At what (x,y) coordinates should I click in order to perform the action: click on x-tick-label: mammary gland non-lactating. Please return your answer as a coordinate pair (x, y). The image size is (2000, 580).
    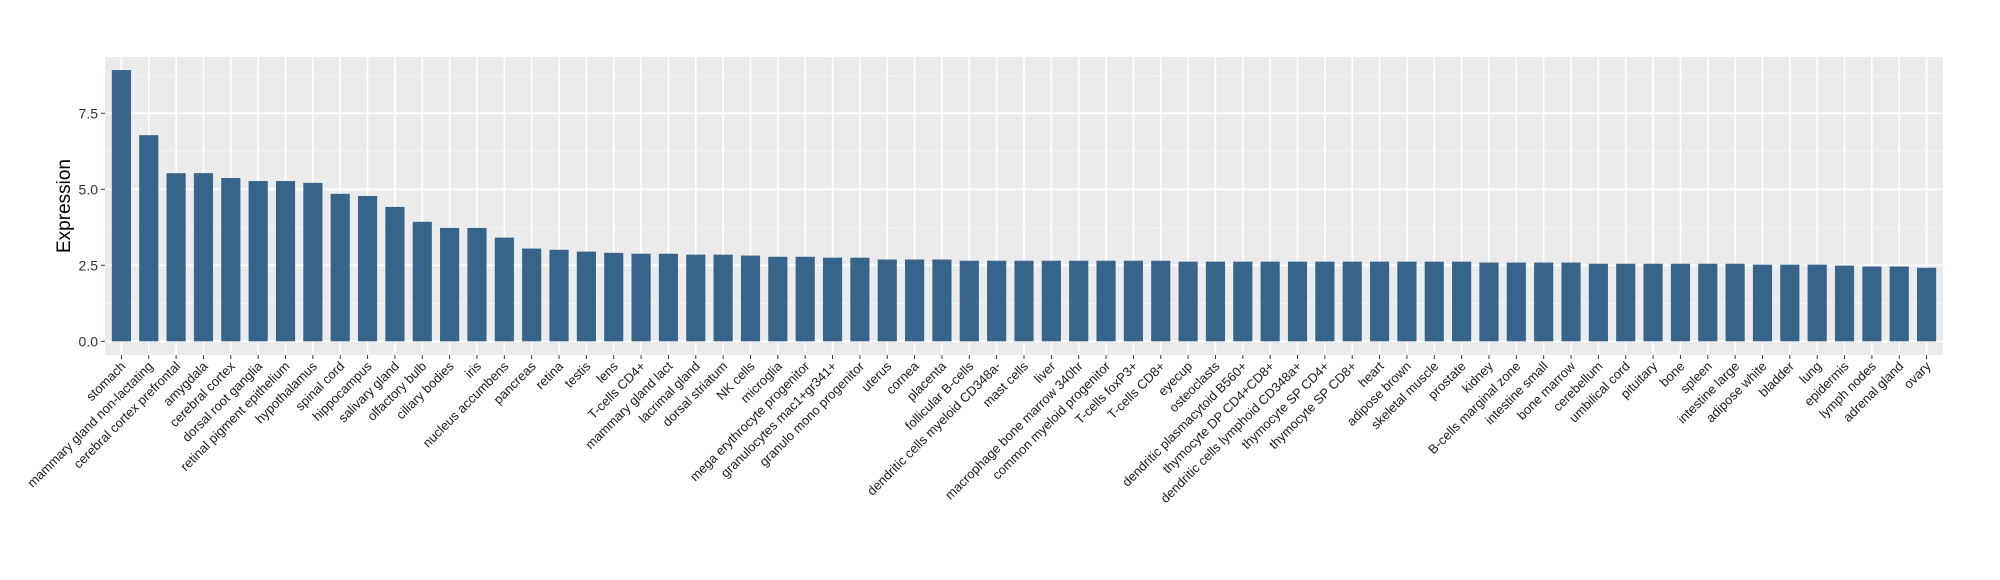
    Looking at the image, I should click on (90, 425).